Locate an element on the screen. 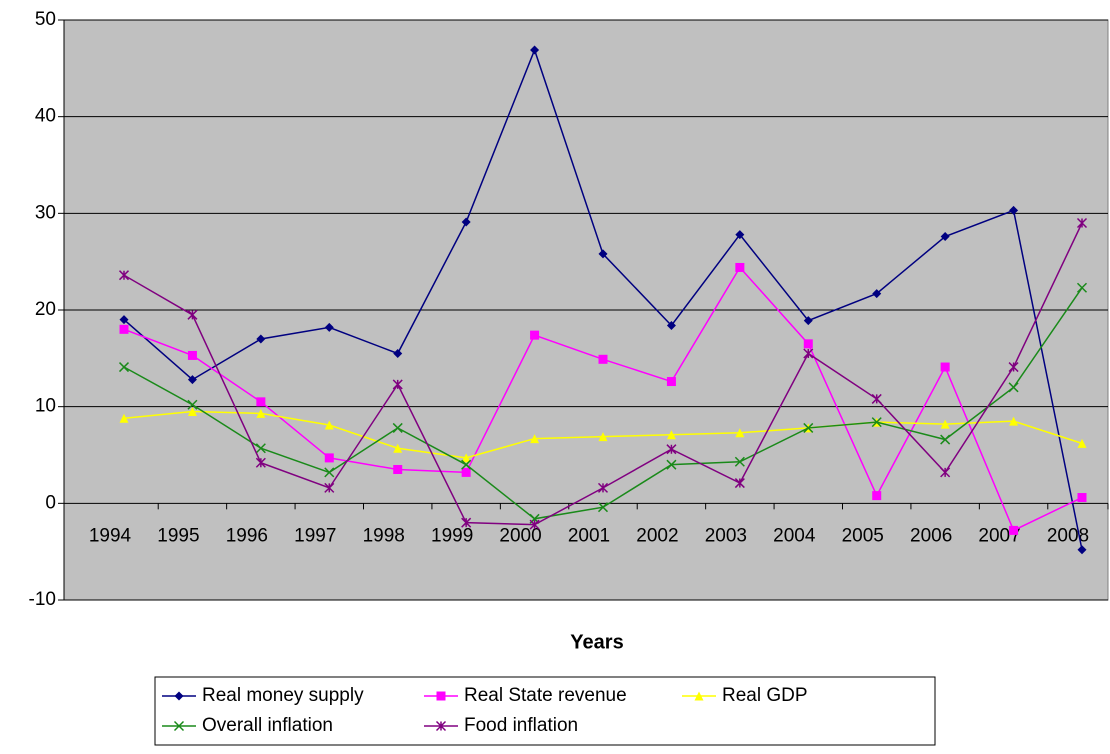 The image size is (1110, 754). x-tick-label: 2004 is located at coordinates (794, 535).